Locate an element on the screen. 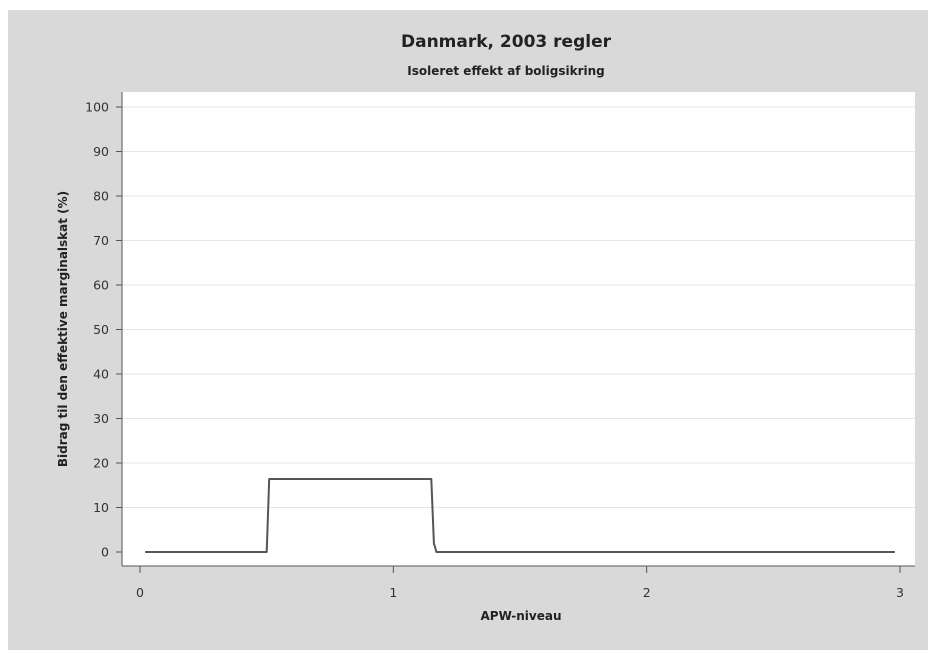 This screenshot has height=654, width=930. y-tick-label-0: 0 is located at coordinates (105, 552).